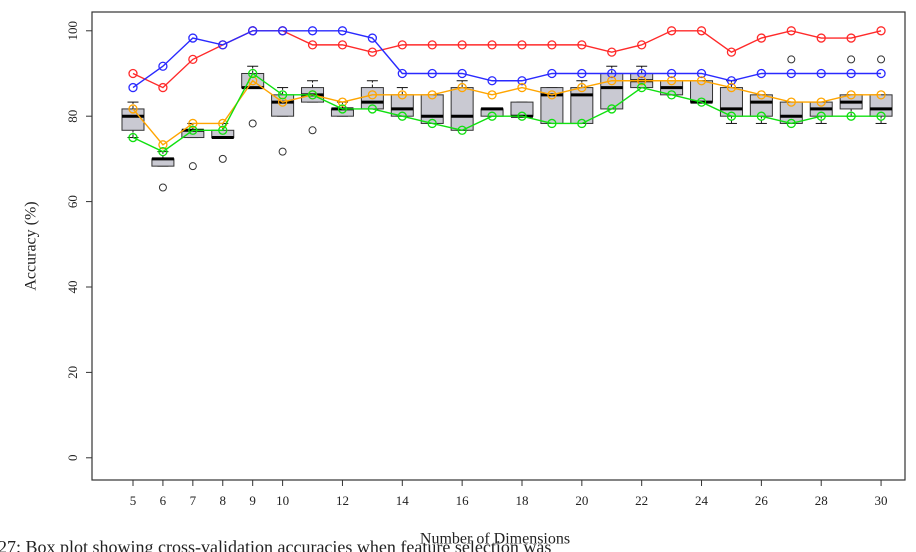 This screenshot has height=552, width=916. Describe the element at coordinates (581, 500) in the screenshot. I see `x-tick-label: 20` at that location.